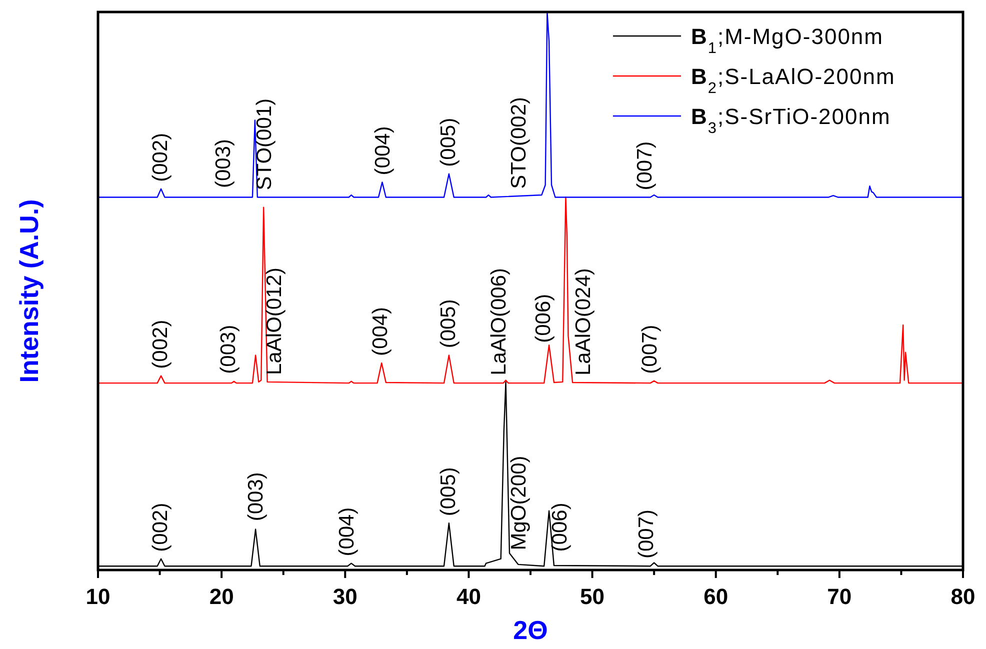 This screenshot has width=986, height=649. I want to click on x-tick-label: 70, so click(839, 596).